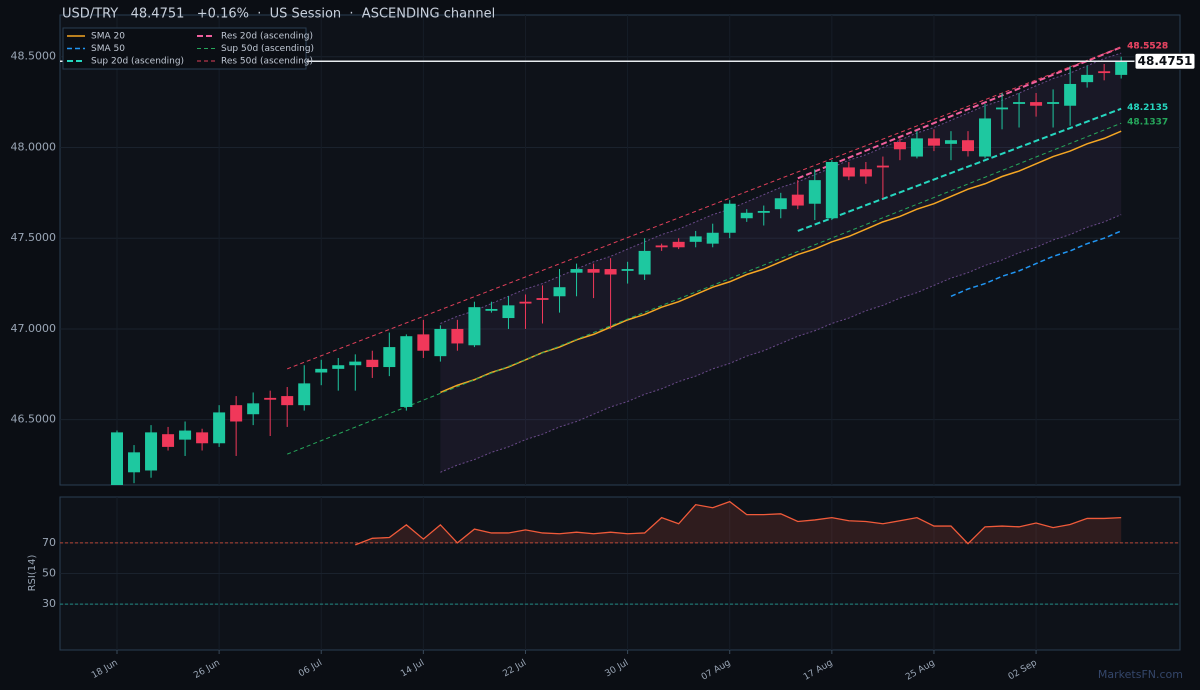 Image resolution: width=1200 pixels, height=690 pixels. I want to click on last-price-box, so click(1165, 61).